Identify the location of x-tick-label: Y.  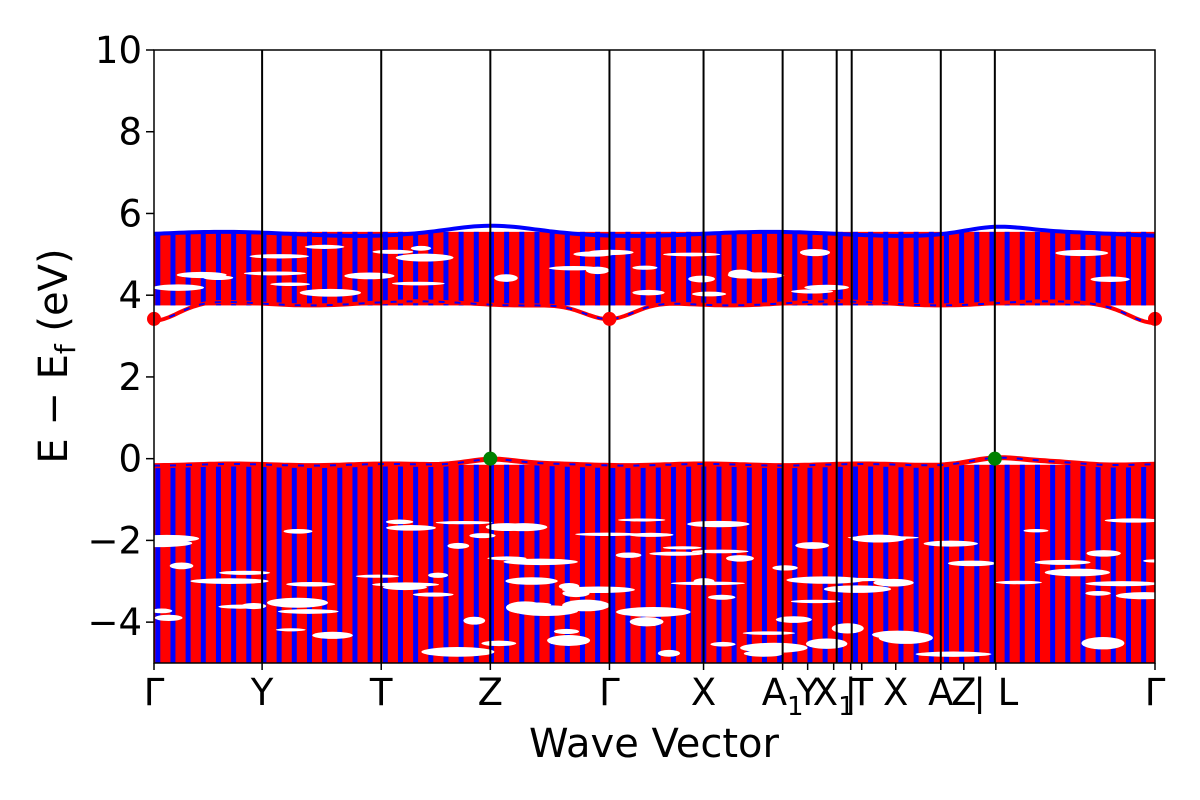
(807, 692).